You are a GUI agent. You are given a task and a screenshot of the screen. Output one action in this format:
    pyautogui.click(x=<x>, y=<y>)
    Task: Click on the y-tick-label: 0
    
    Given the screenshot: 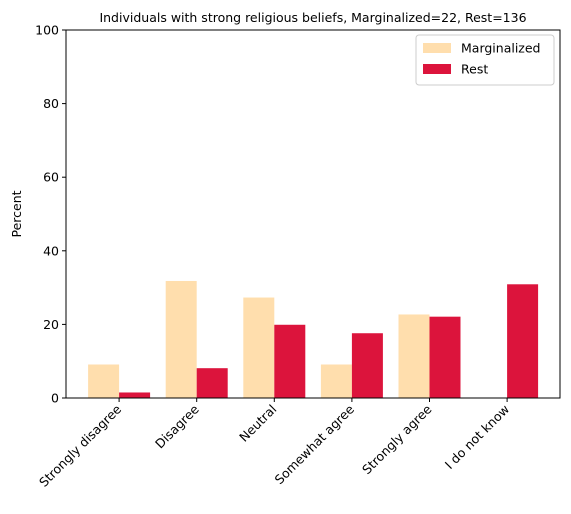 What is the action you would take?
    pyautogui.click(x=55, y=398)
    